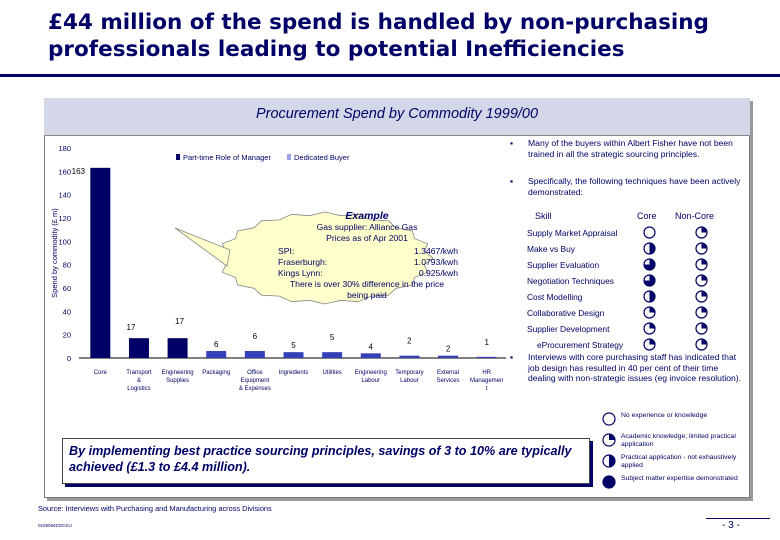 This screenshot has width=780, height=540. What do you see at coordinates (738, 518) in the screenshot?
I see `page-rule` at bounding box center [738, 518].